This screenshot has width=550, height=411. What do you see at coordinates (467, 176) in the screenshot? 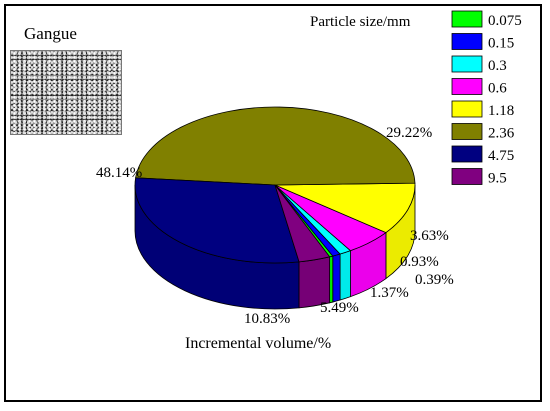
I see `legend-swatch-9.5` at bounding box center [467, 176].